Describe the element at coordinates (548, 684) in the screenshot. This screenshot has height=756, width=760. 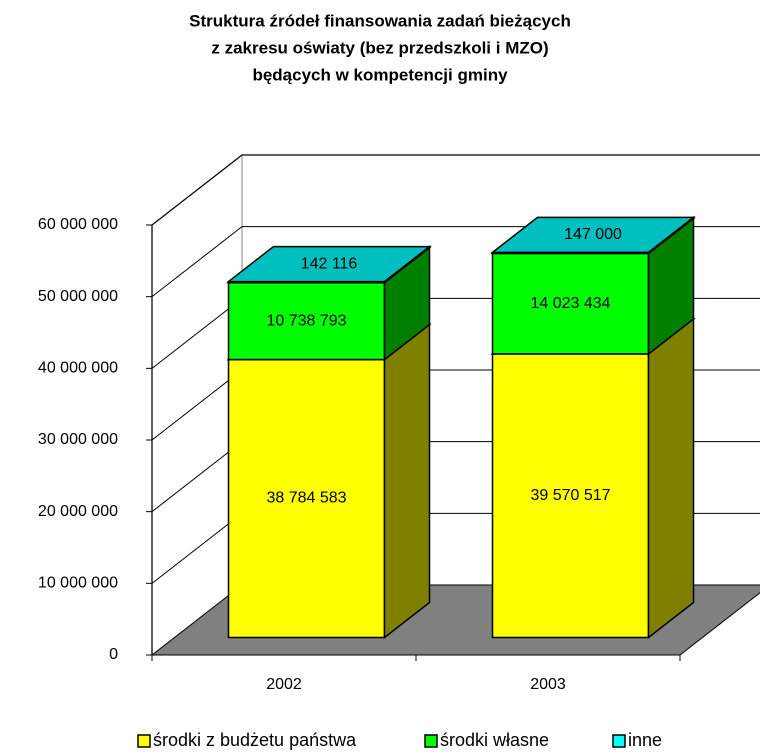
I see `x-tick-label: 2003` at that location.